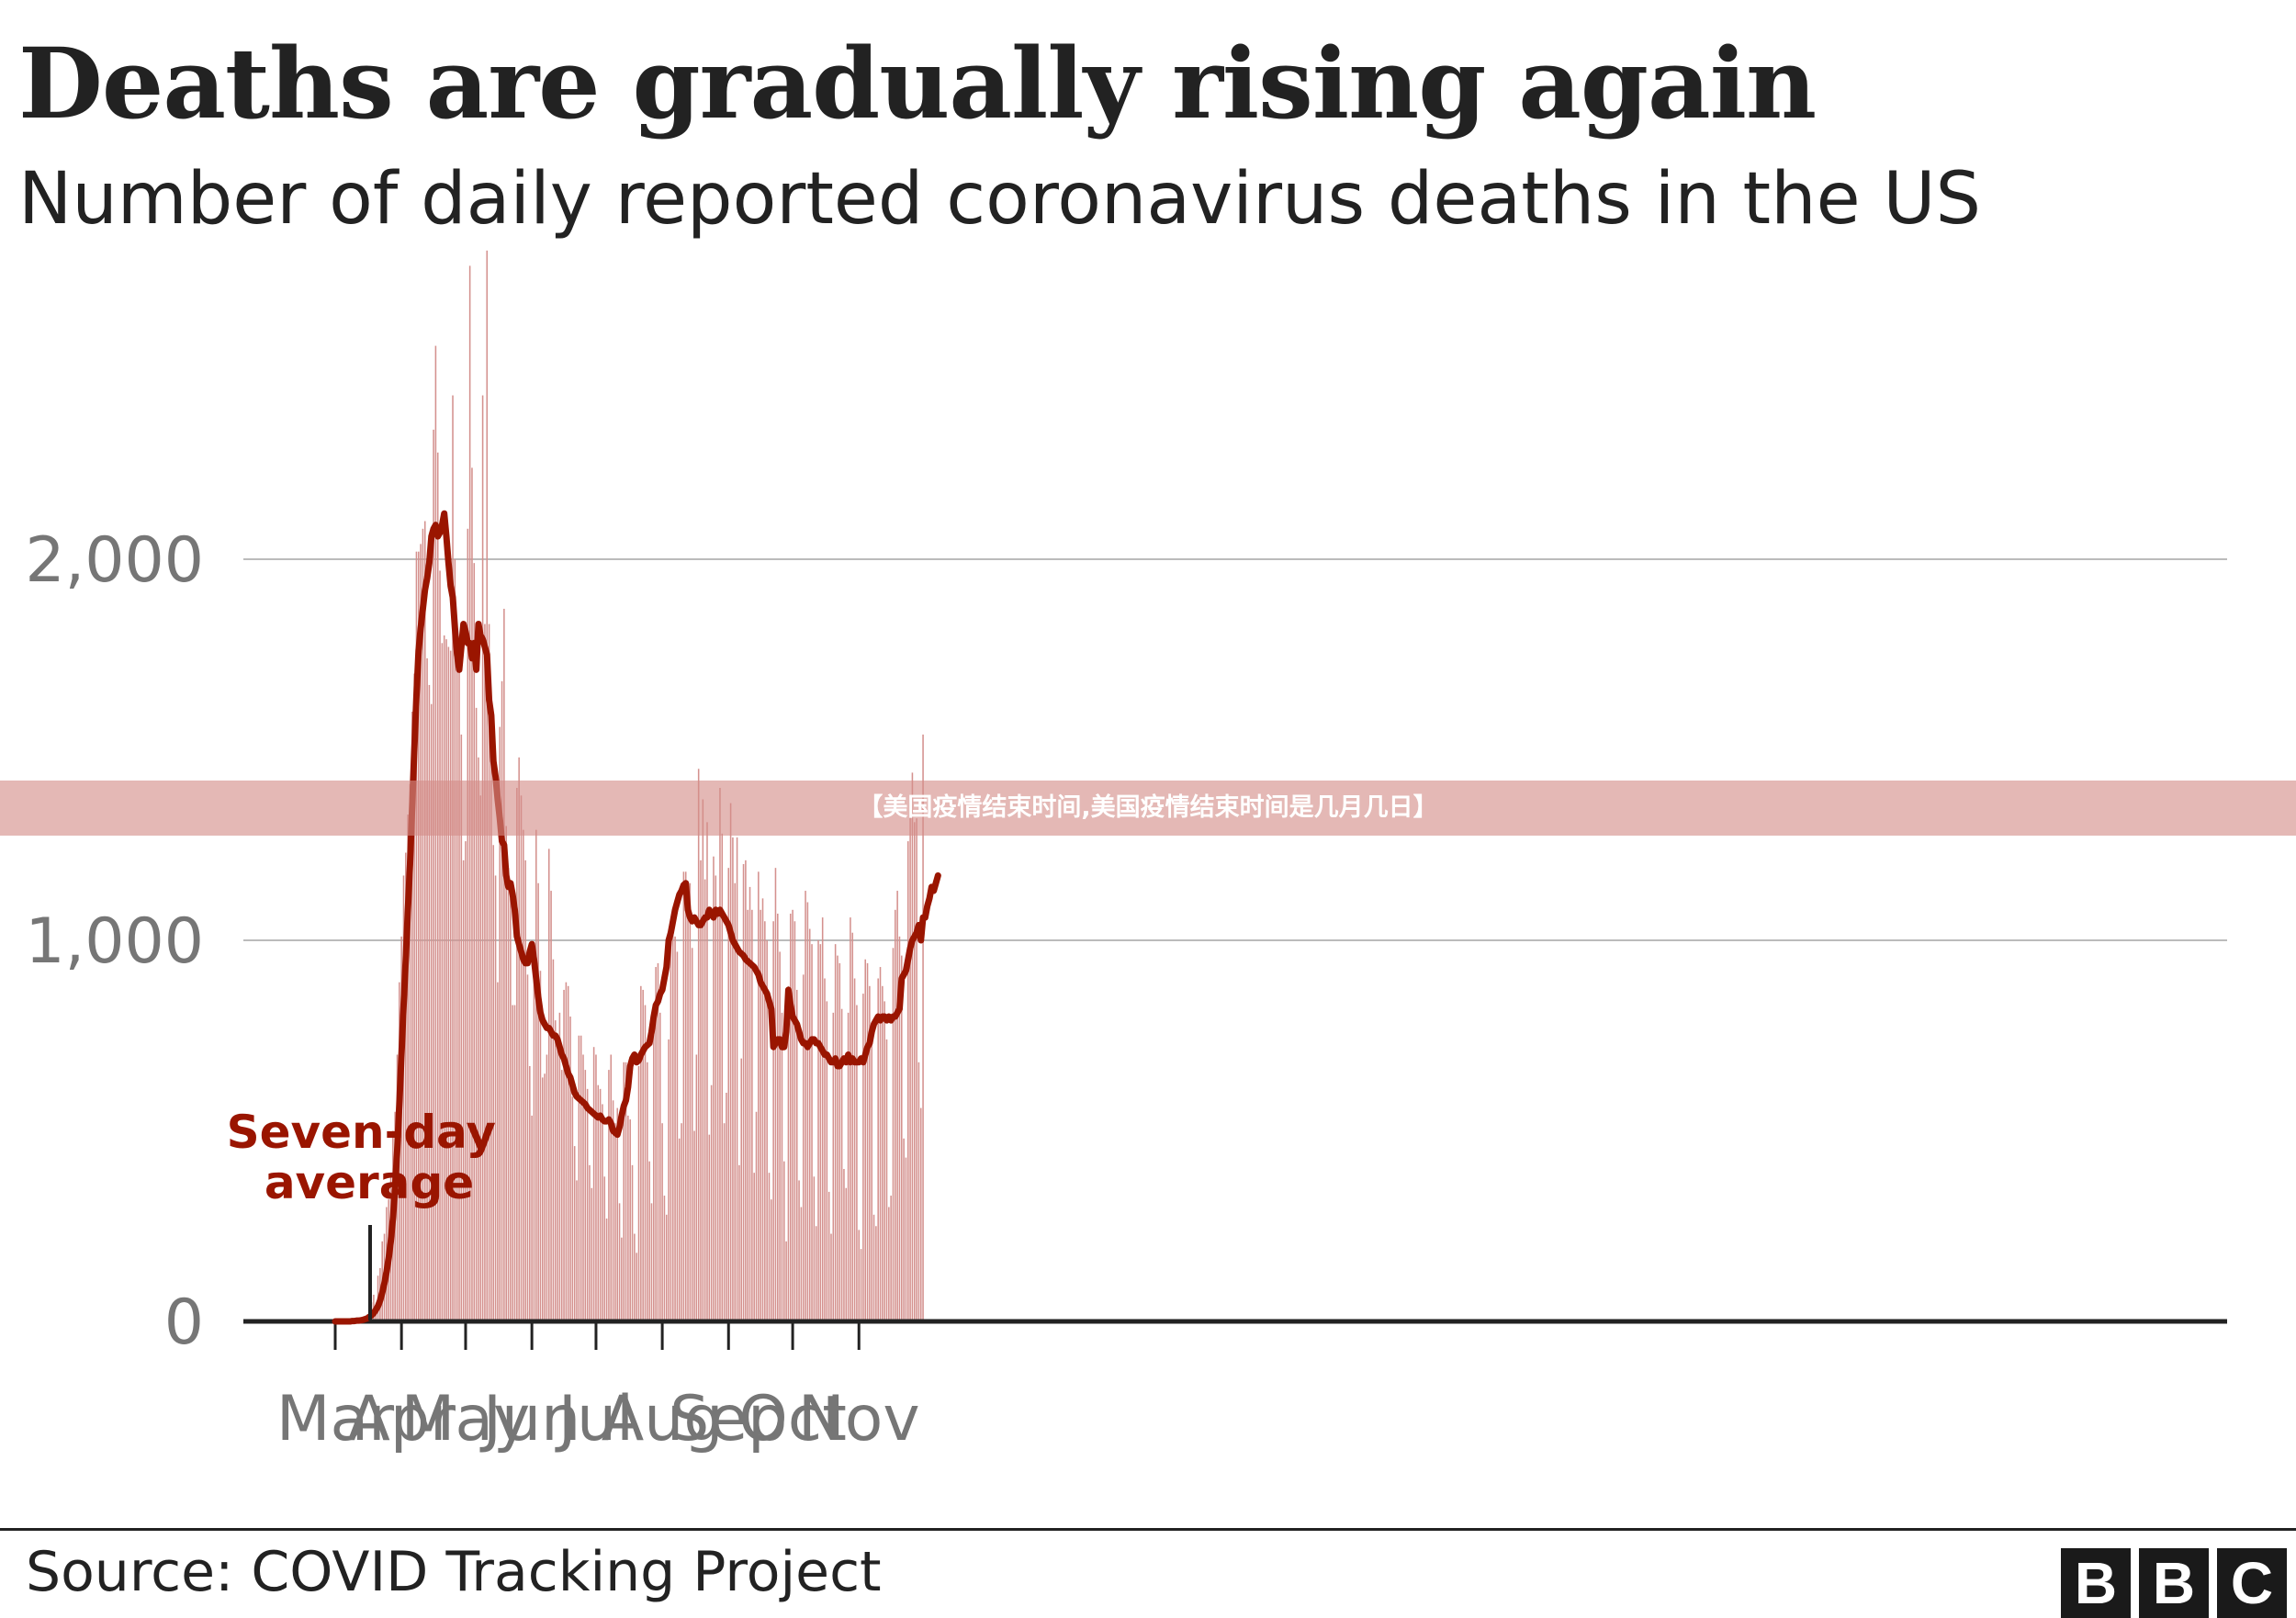 This screenshot has height=1618, width=2296. I want to click on bbc-logo-block-3: C, so click(2252, 1583).